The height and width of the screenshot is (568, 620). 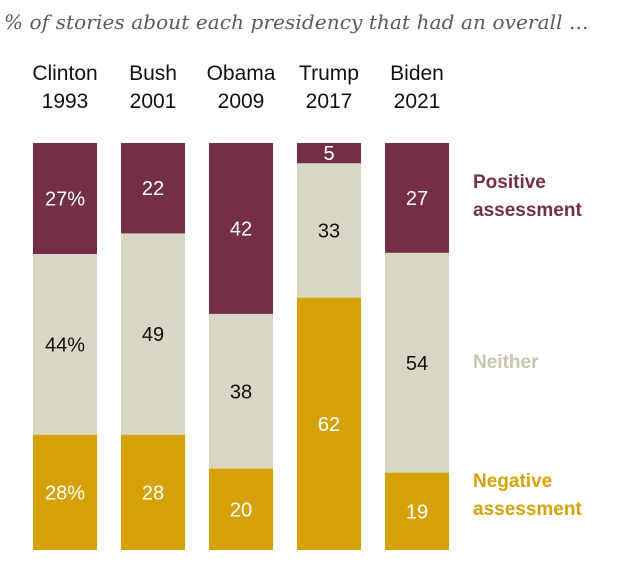 I want to click on bar-segment-clinton-positive, so click(x=65, y=198).